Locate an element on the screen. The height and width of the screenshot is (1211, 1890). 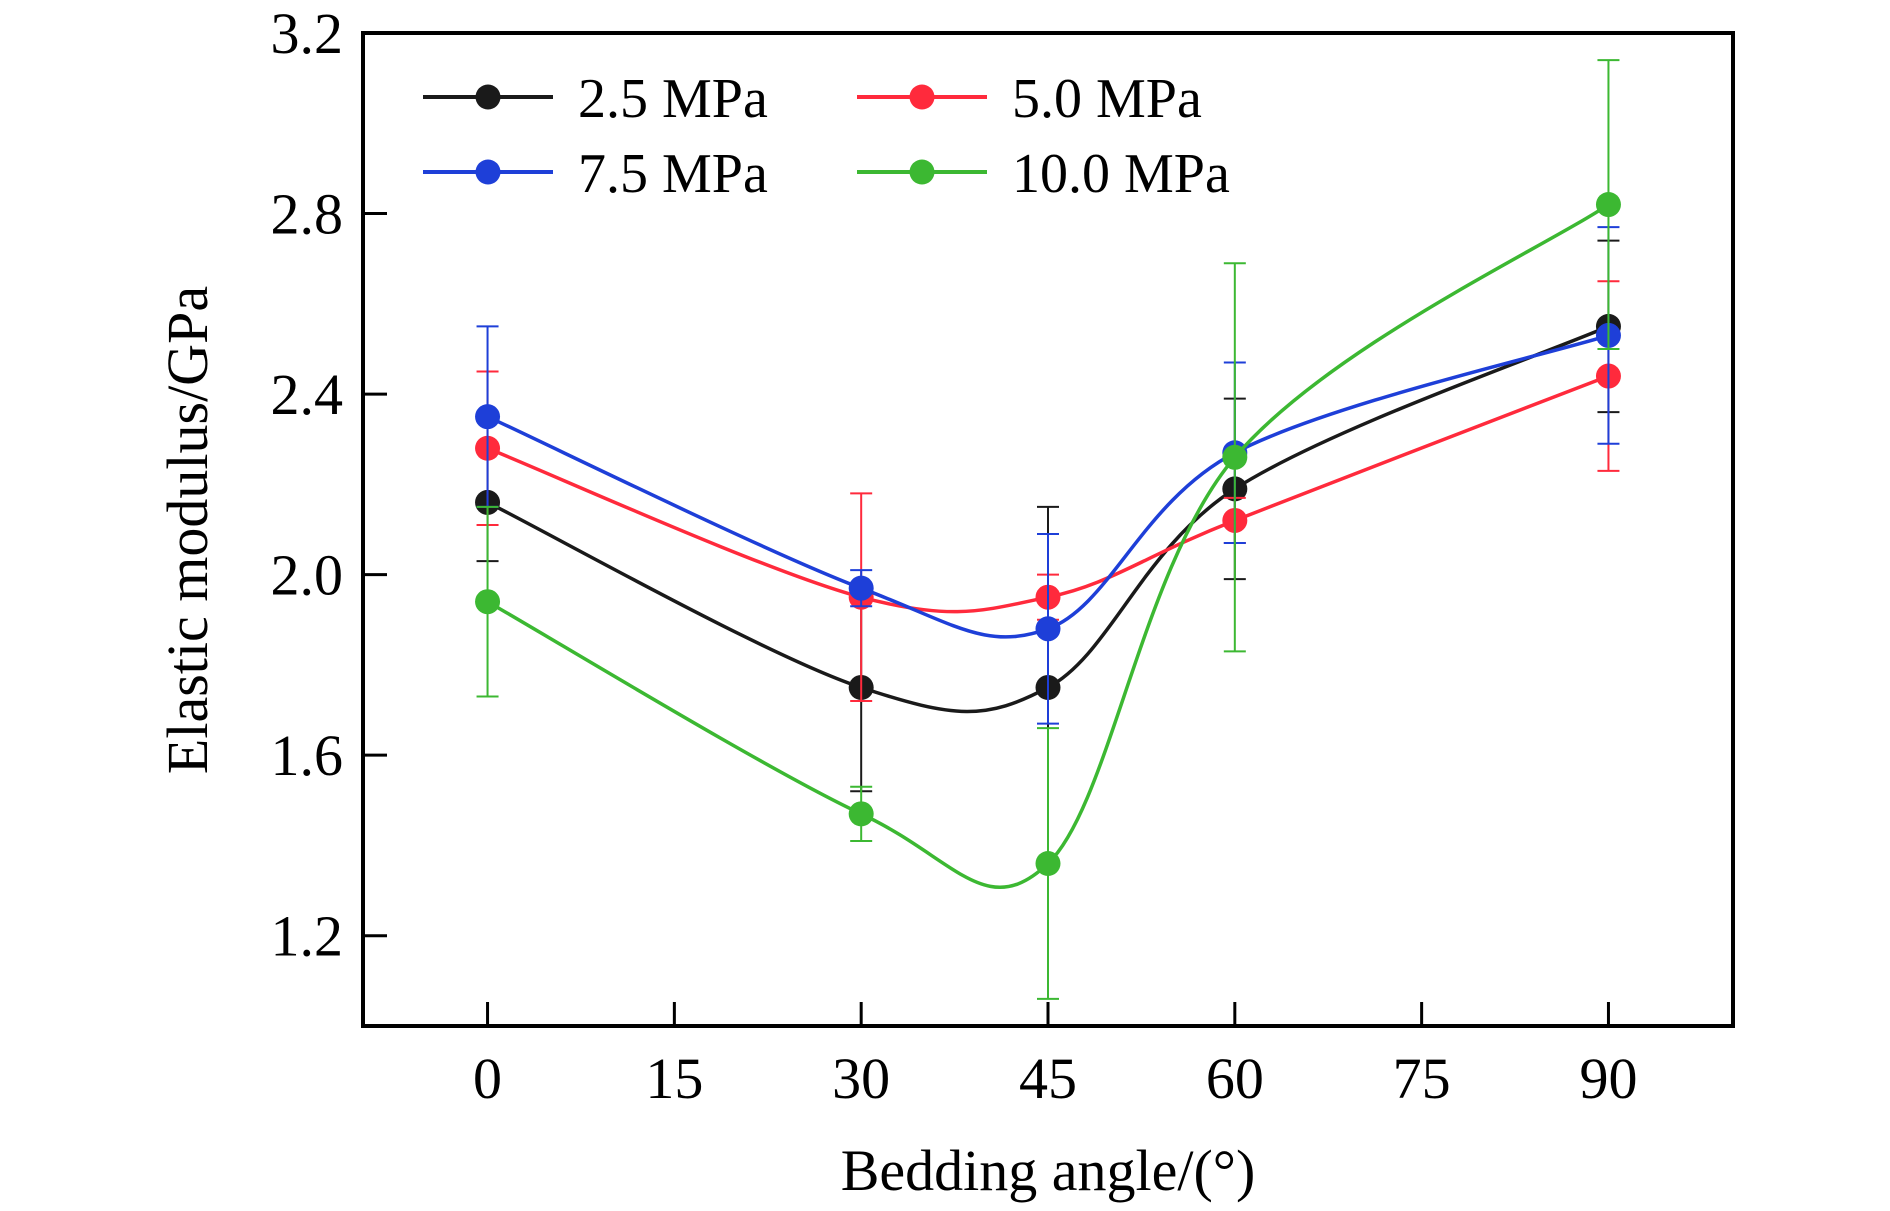
y-tick-label: 1.6 is located at coordinates (307, 755).